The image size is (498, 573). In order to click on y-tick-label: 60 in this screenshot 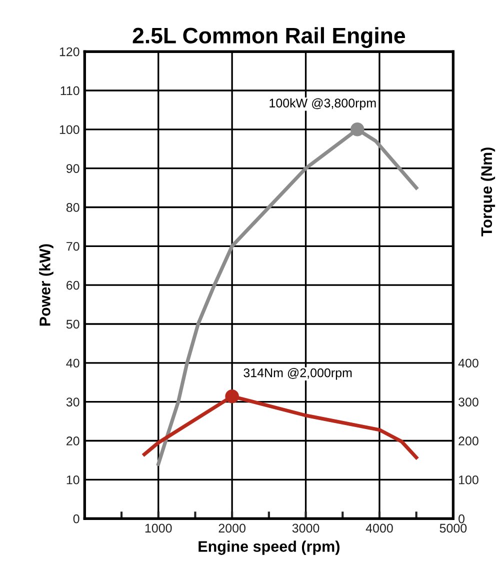, I will do `click(73, 285)`.